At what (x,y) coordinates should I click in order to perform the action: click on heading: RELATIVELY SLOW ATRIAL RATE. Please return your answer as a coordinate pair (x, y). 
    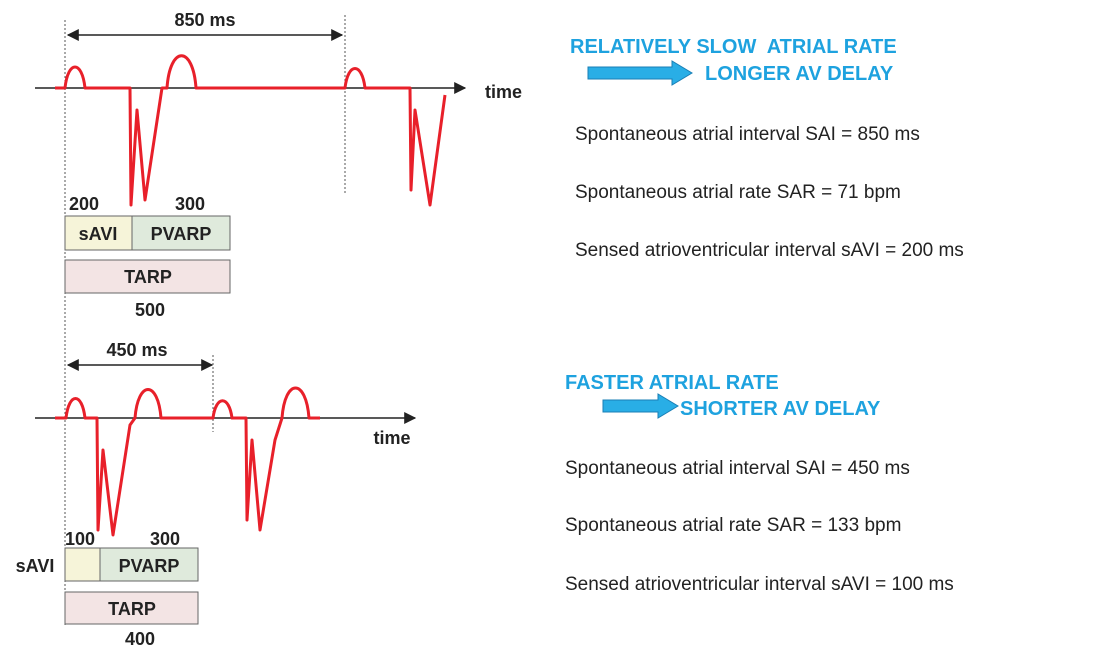
    Looking at the image, I should click on (733, 47).